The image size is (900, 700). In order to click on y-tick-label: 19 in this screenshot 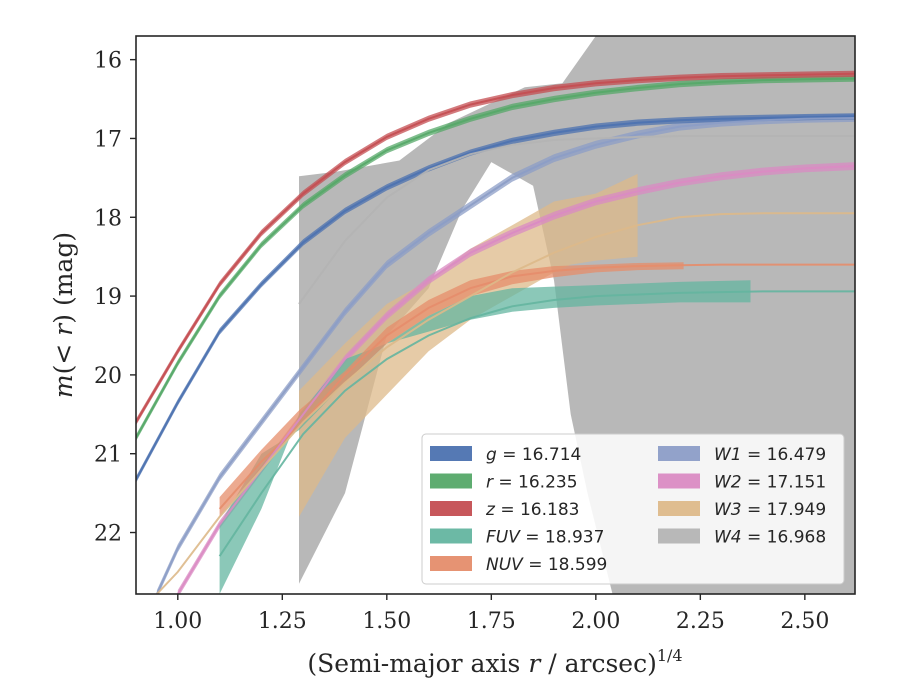, I will do `click(108, 297)`.